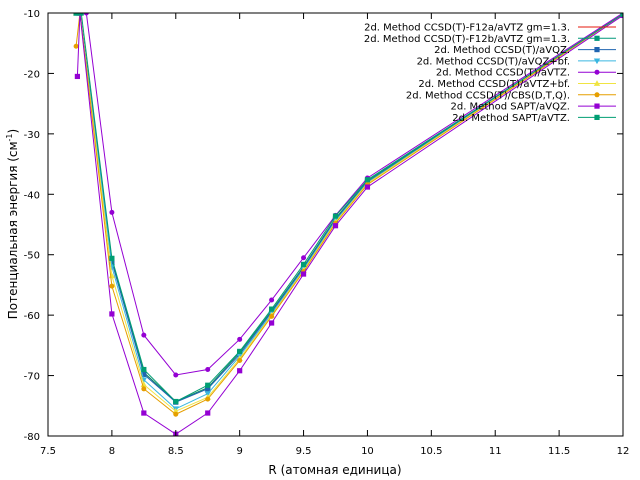 This screenshot has width=640, height=480. What do you see at coordinates (534, 118) in the screenshot?
I see `legend-item: 2d. Method SAPT/aVTZ.` at bounding box center [534, 118].